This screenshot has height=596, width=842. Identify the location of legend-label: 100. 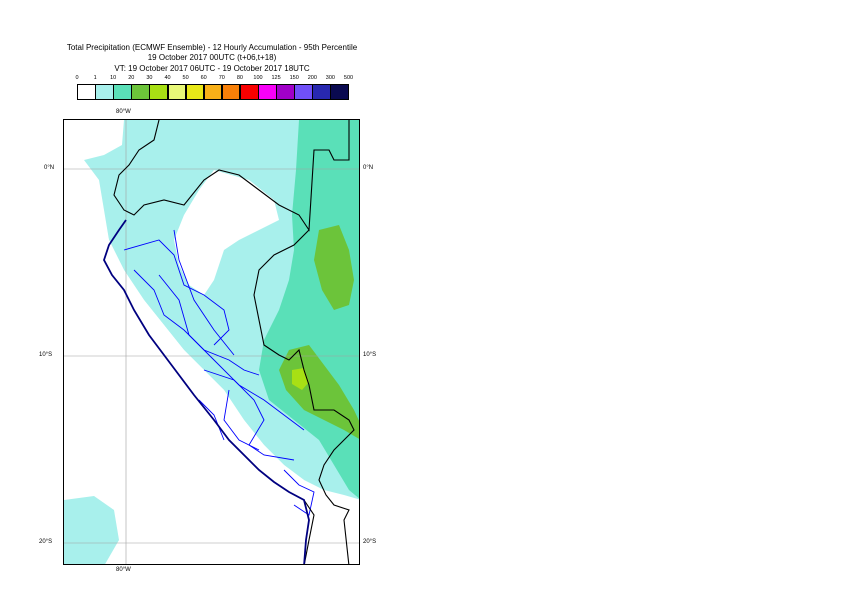
(258, 78).